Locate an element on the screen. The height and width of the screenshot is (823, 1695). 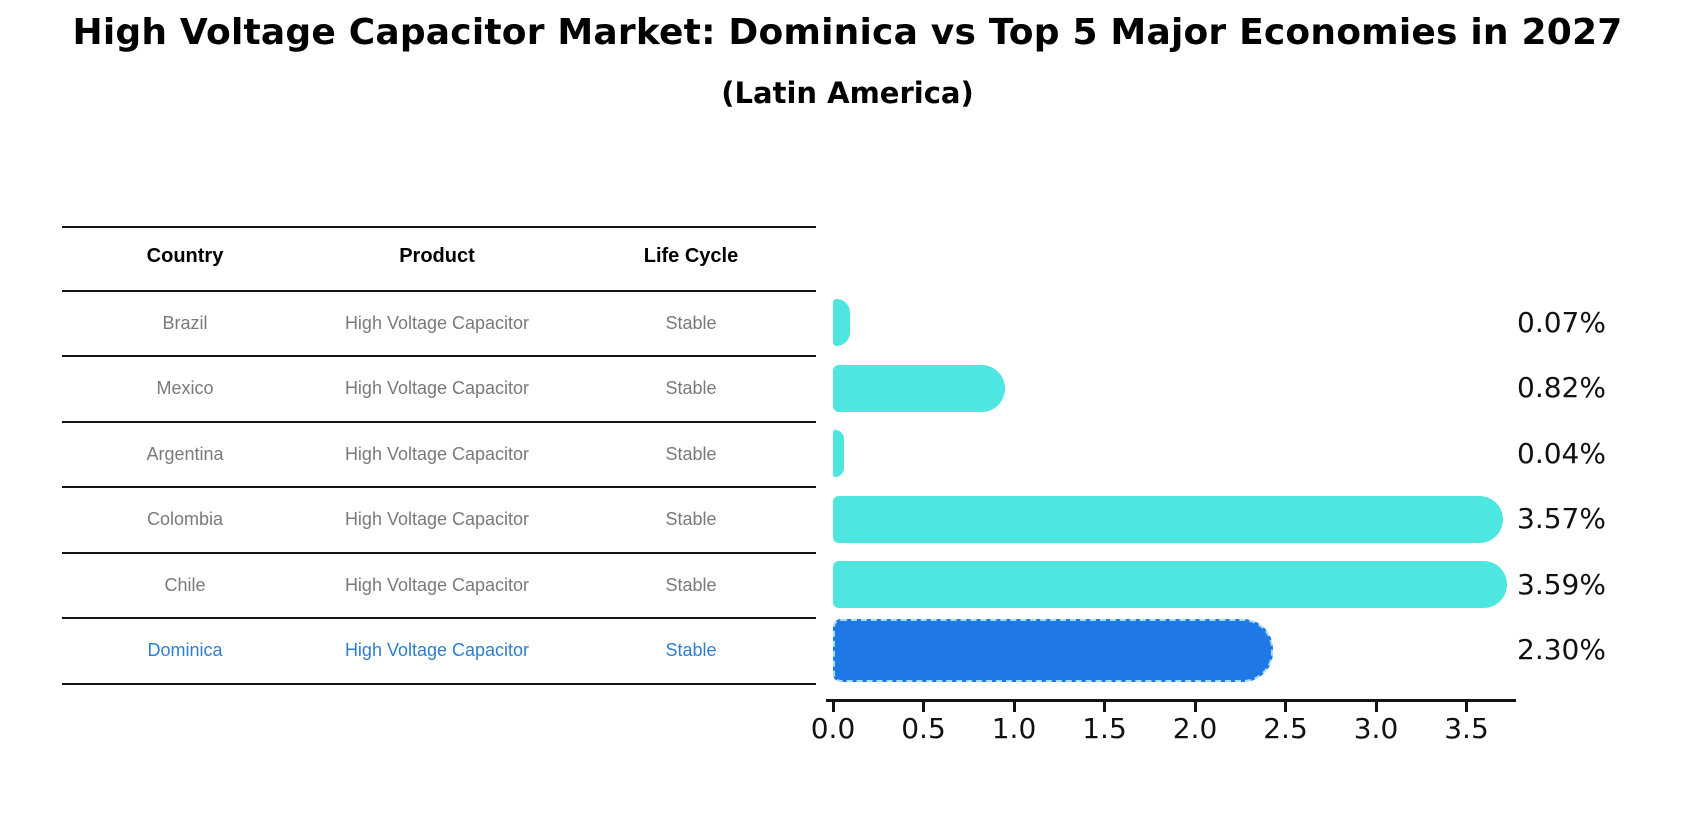
column-header-product: Product is located at coordinates (437, 256).